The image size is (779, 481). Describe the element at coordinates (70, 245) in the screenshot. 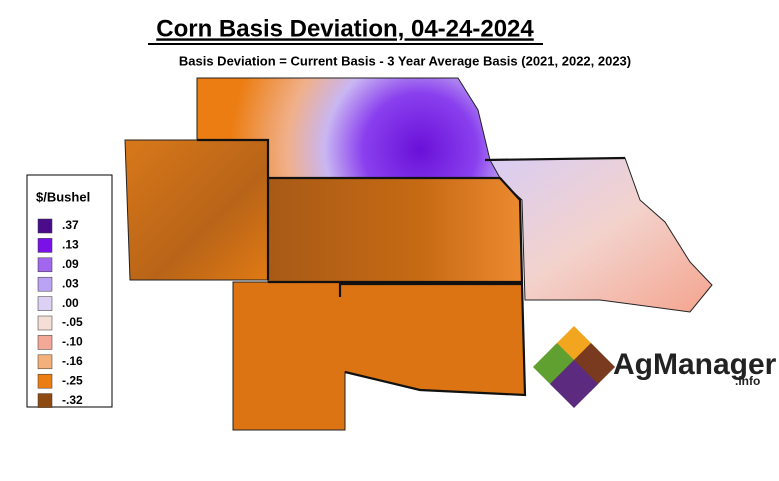

I see `legend-label: .13` at that location.